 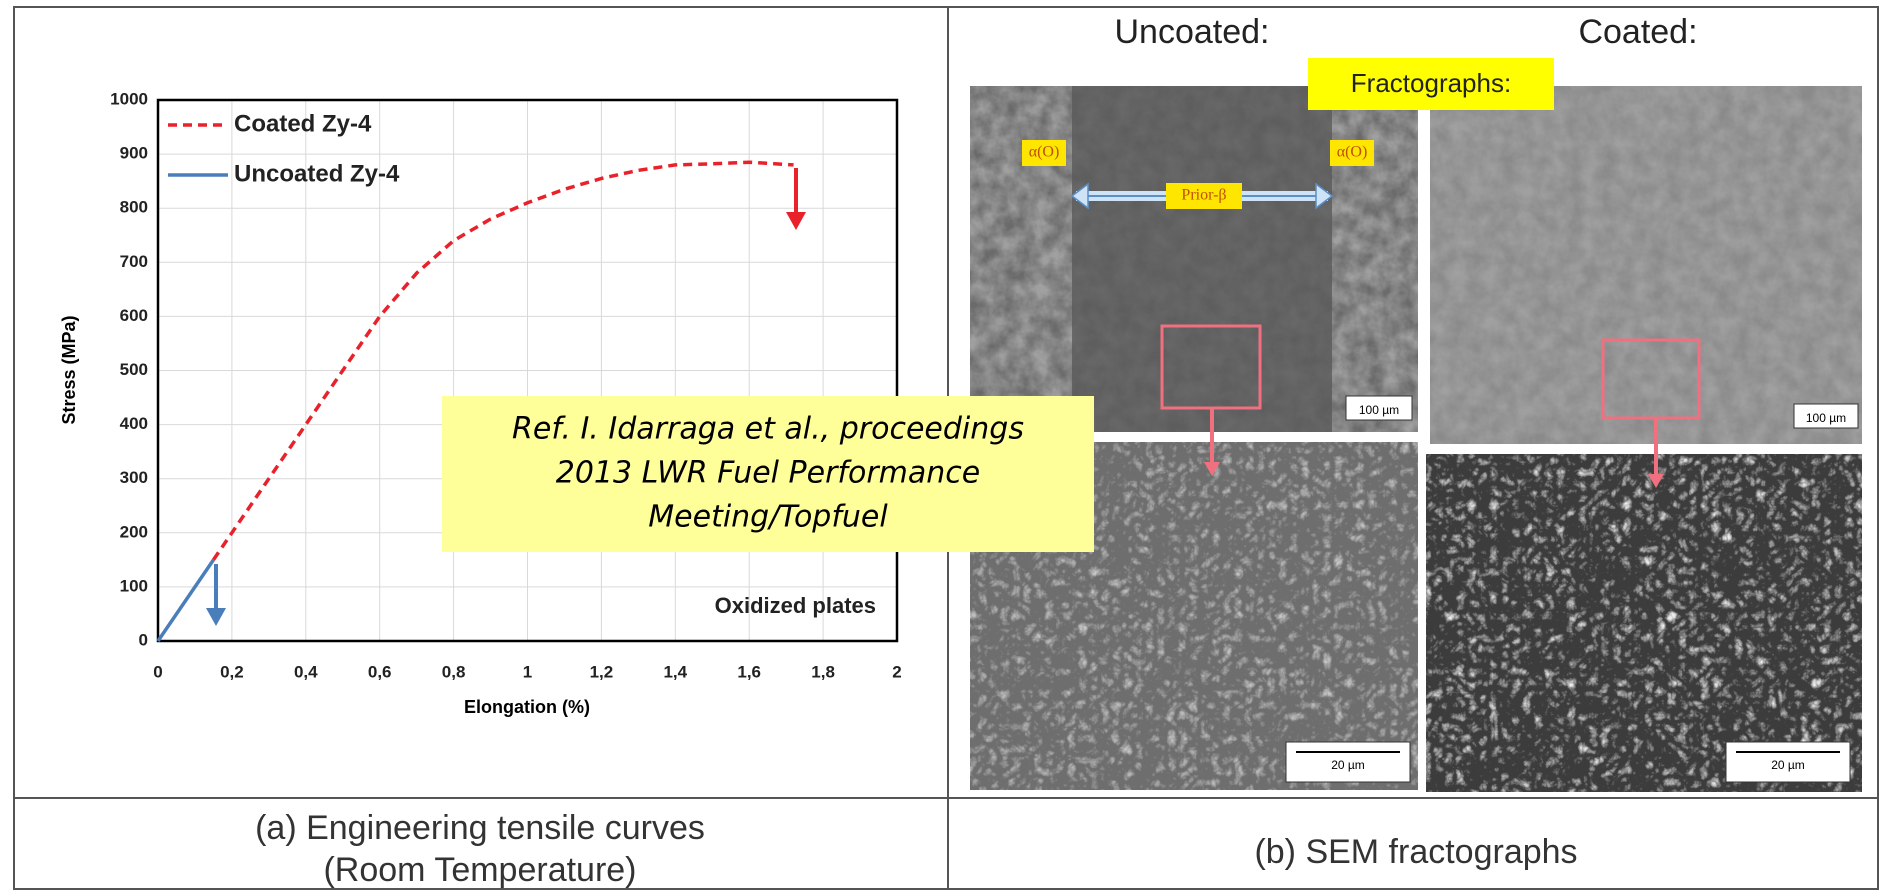 What do you see at coordinates (157, 671) in the screenshot?
I see `x-tick-label: 0` at bounding box center [157, 671].